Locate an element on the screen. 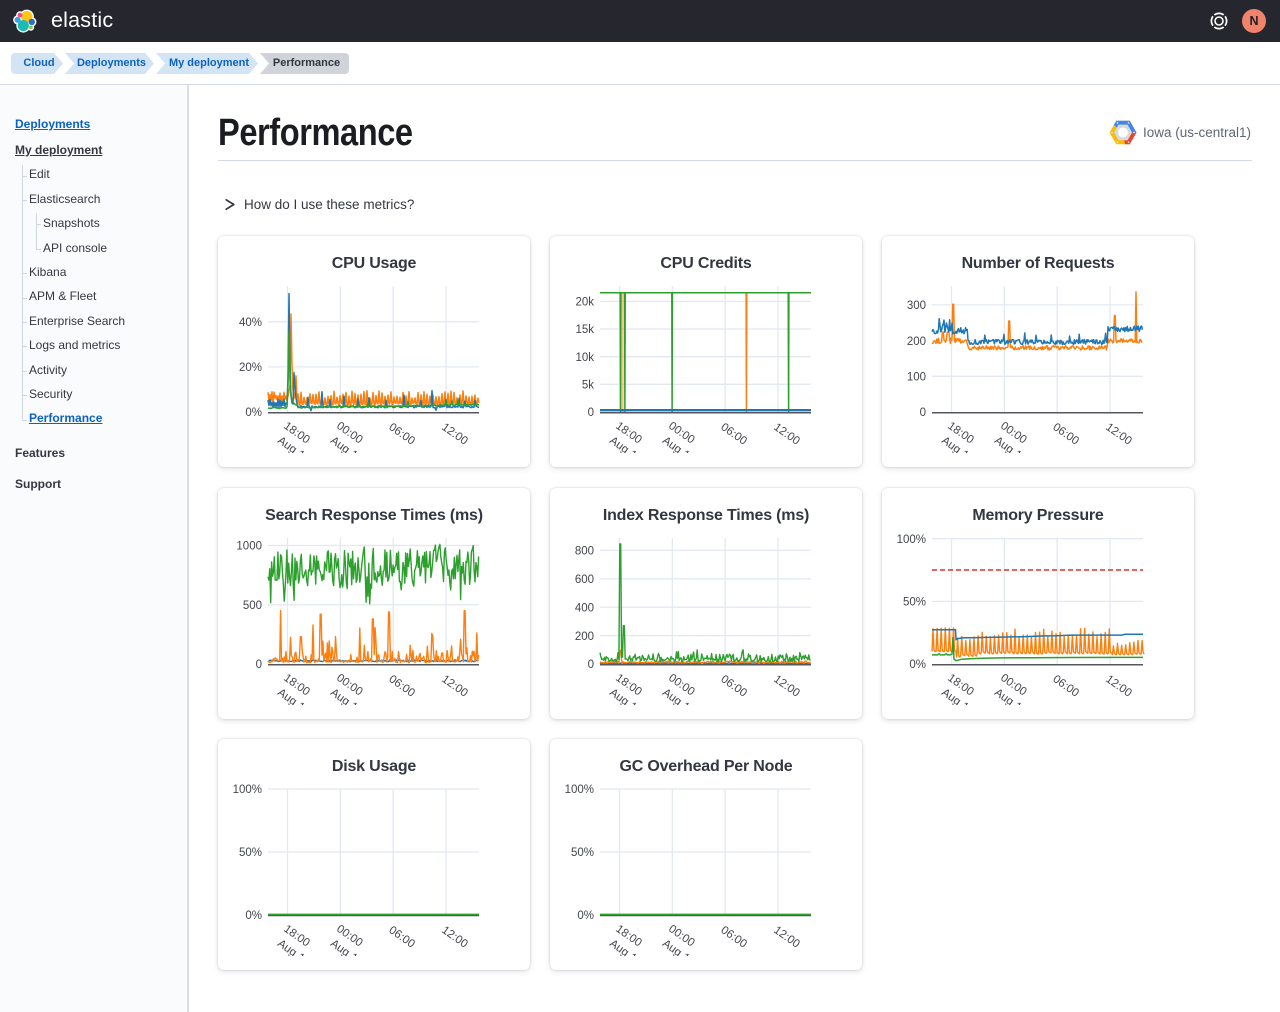  svg-text: 5k is located at coordinates (588, 386).